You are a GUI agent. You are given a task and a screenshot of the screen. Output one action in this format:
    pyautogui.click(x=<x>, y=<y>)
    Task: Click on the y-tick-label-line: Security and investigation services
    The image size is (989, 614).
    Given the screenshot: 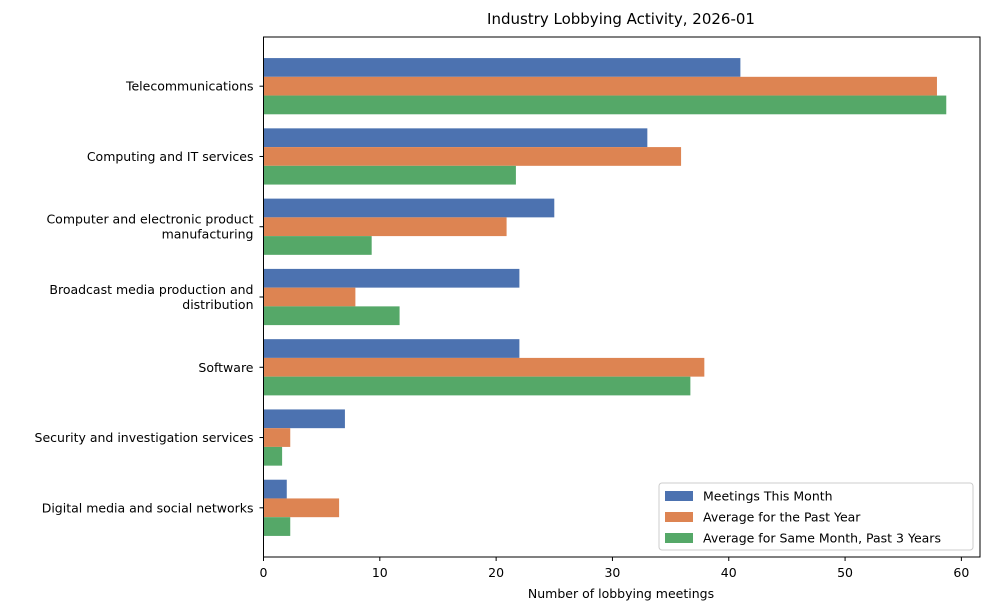 What is the action you would take?
    pyautogui.click(x=144, y=437)
    